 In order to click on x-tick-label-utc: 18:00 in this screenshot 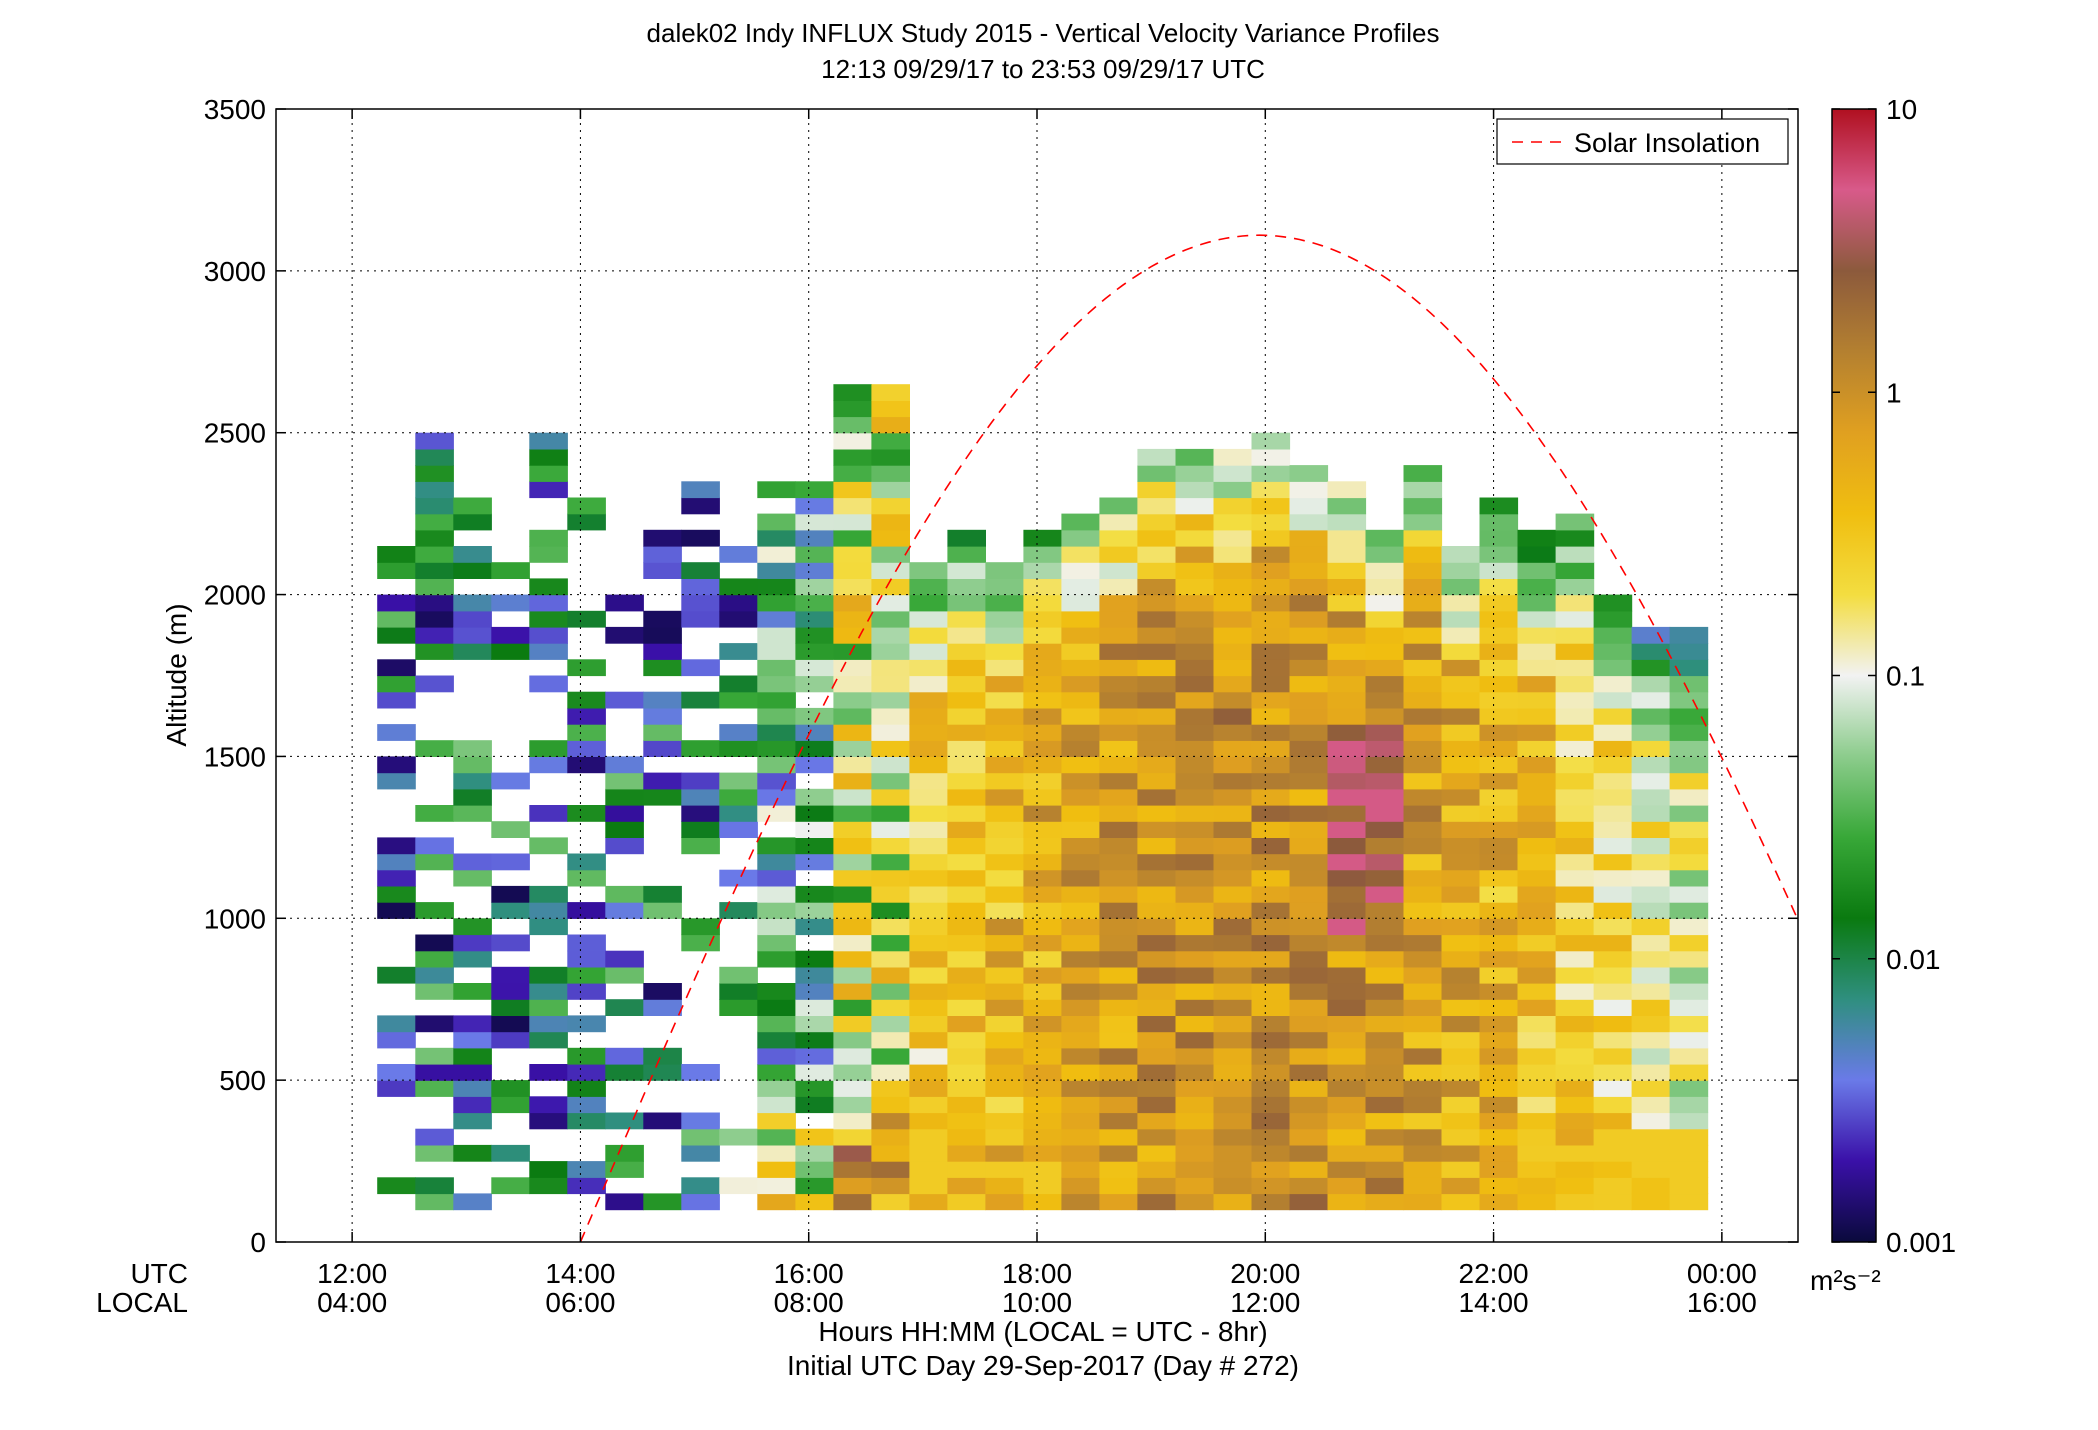, I will do `click(1037, 1273)`.